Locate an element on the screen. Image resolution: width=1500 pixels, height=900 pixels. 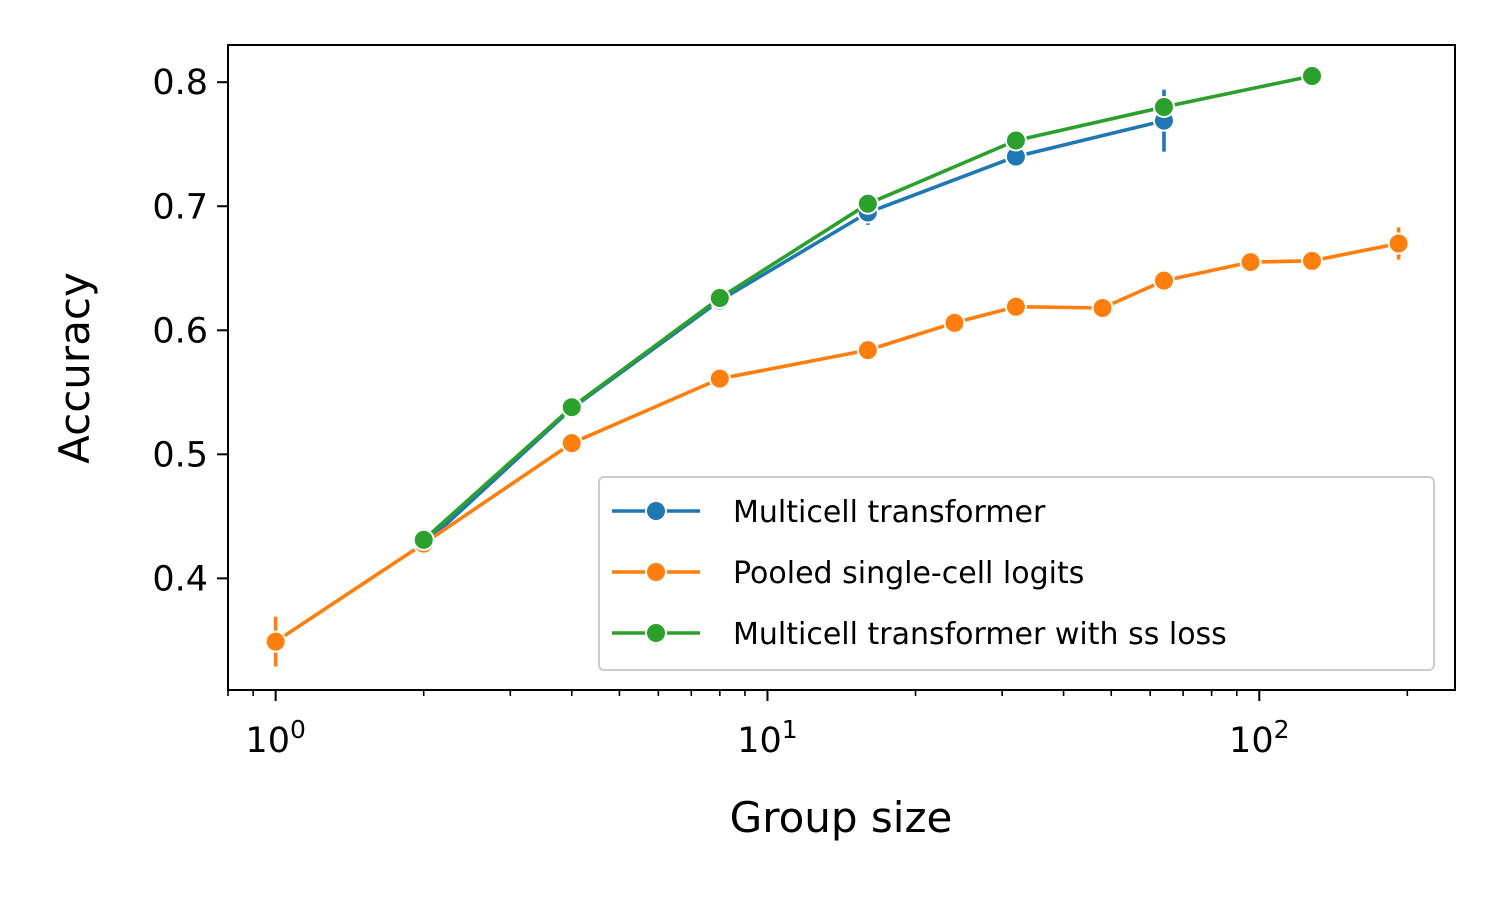
legend-item: Pooled single-cell logits is located at coordinates (848, 573).